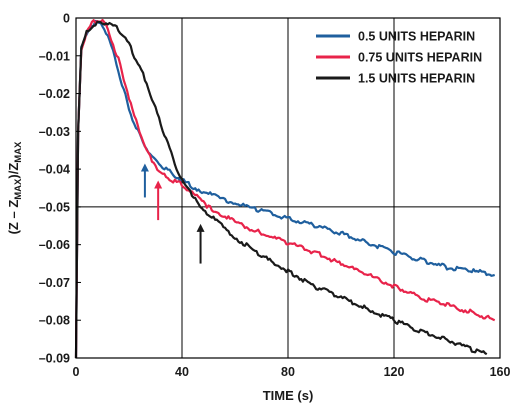 The image size is (524, 412). What do you see at coordinates (54, 94) in the screenshot?
I see `y-tick-label: –0.02` at bounding box center [54, 94].